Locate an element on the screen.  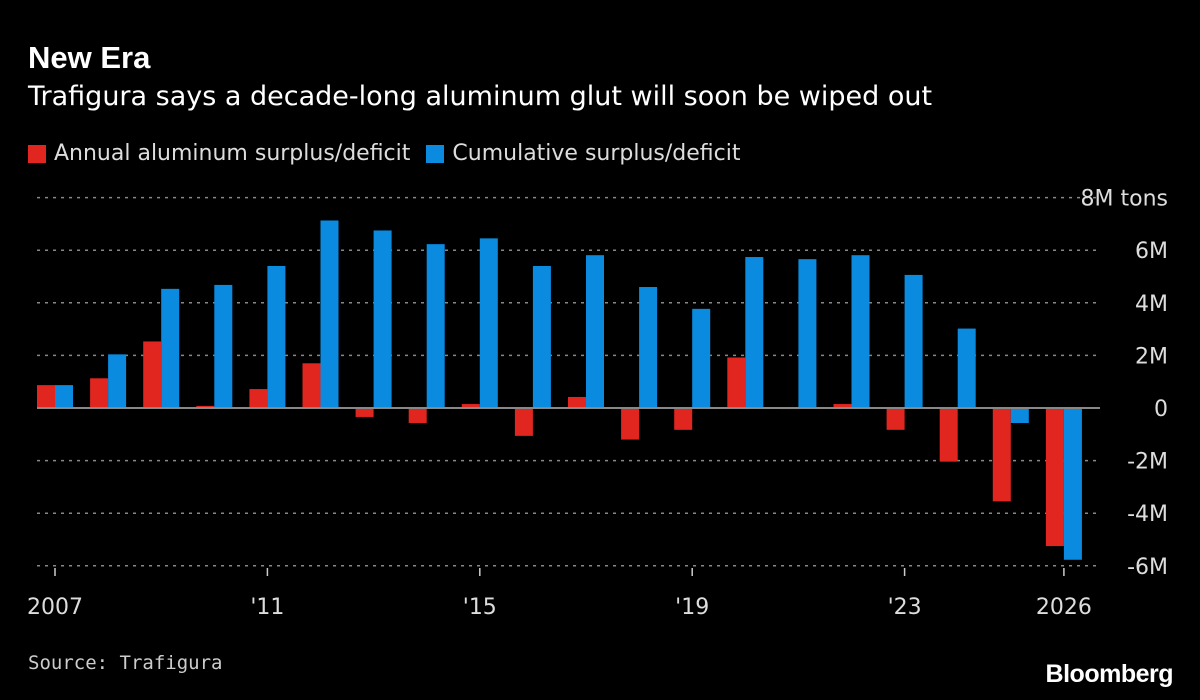
y-tick-label: 2M is located at coordinates (1151, 356).